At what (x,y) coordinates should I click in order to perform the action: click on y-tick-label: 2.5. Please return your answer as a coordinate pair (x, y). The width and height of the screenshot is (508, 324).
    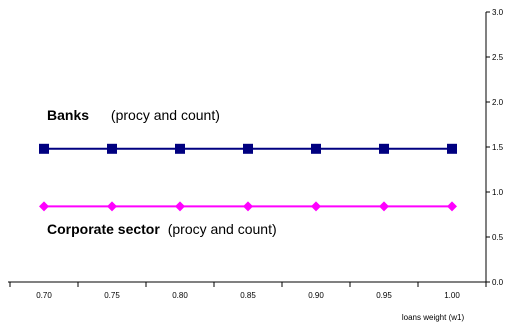
    Looking at the image, I should click on (498, 57).